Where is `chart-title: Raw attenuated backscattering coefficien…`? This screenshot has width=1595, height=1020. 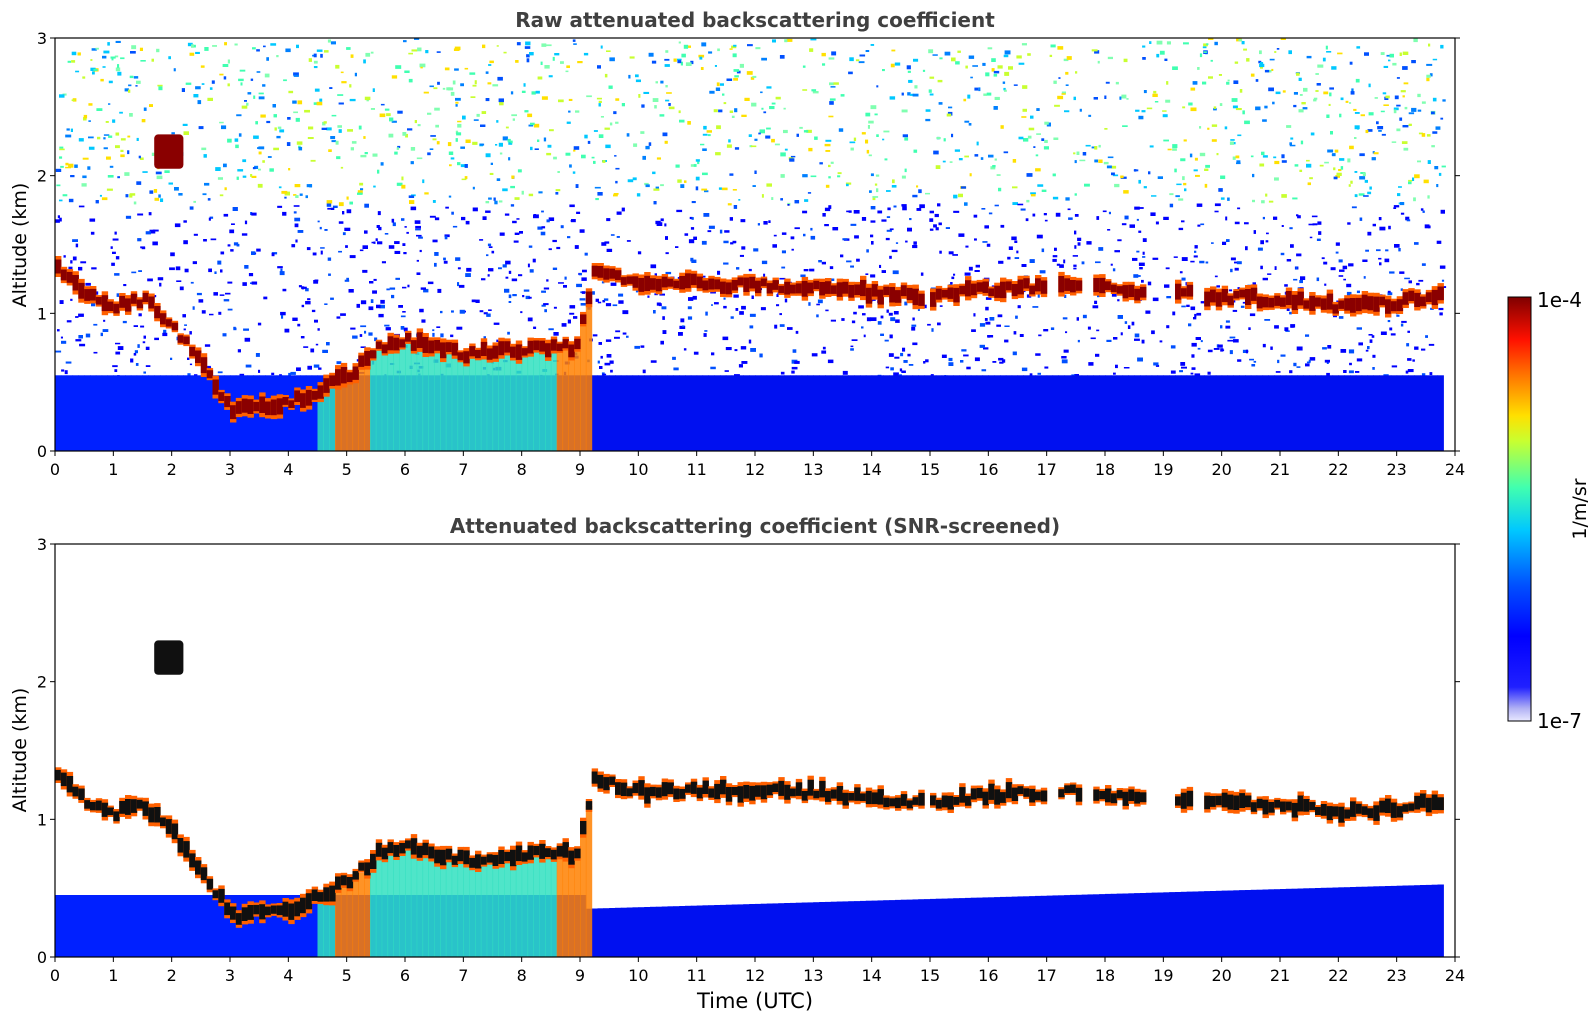 chart-title: Raw attenuated backscattering coefficien… is located at coordinates (755, 20).